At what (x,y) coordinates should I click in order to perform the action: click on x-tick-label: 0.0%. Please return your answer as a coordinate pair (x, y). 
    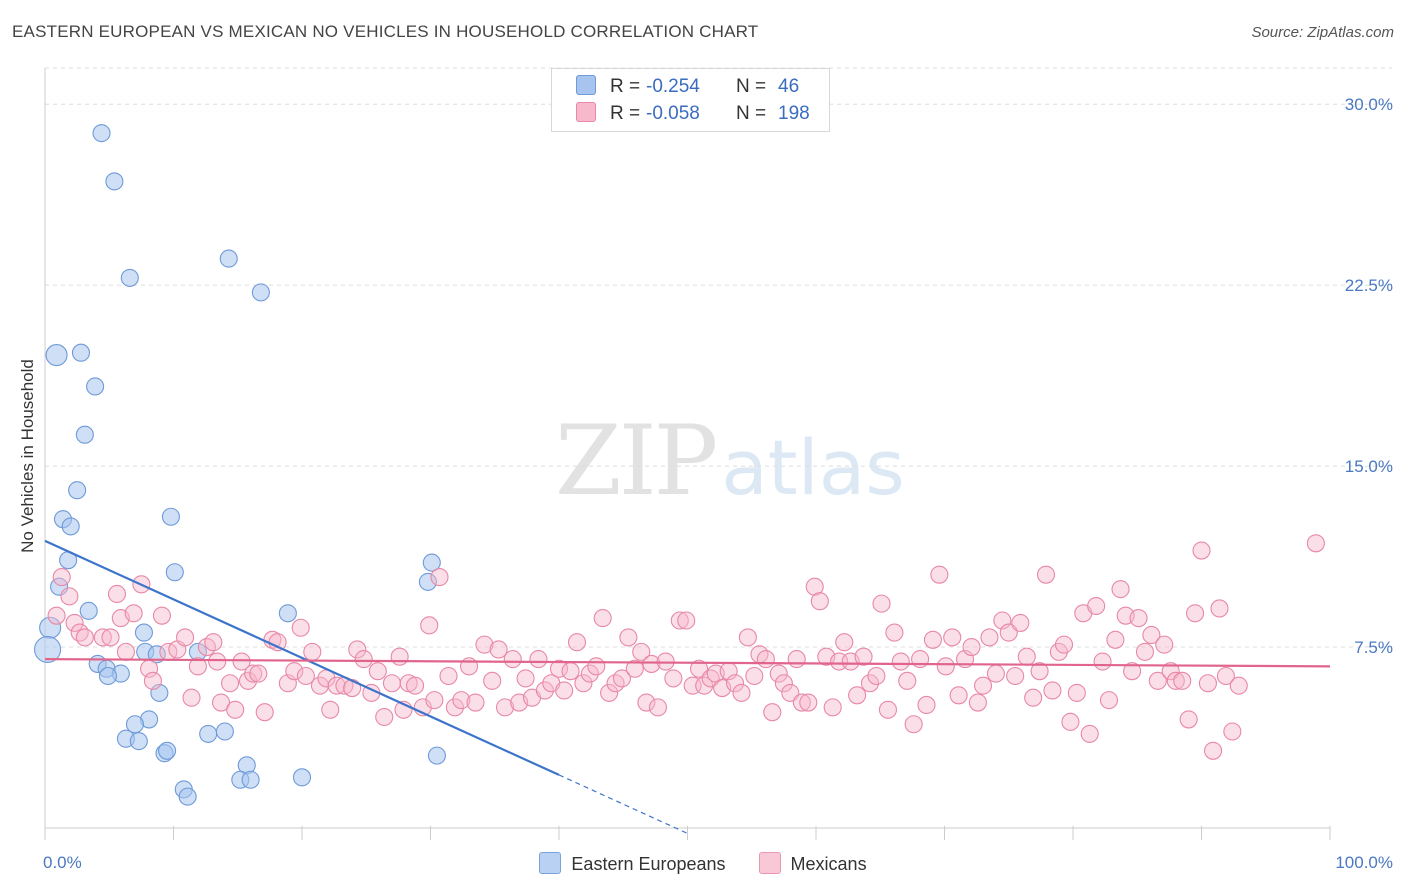
    Looking at the image, I should click on (62, 862).